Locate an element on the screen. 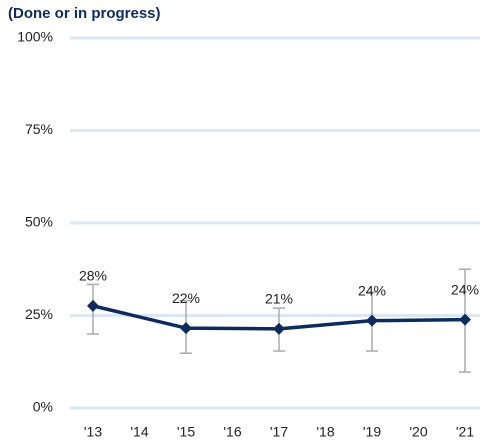 Image resolution: width=482 pixels, height=443 pixels. x-tick-label: '18 is located at coordinates (325, 432).